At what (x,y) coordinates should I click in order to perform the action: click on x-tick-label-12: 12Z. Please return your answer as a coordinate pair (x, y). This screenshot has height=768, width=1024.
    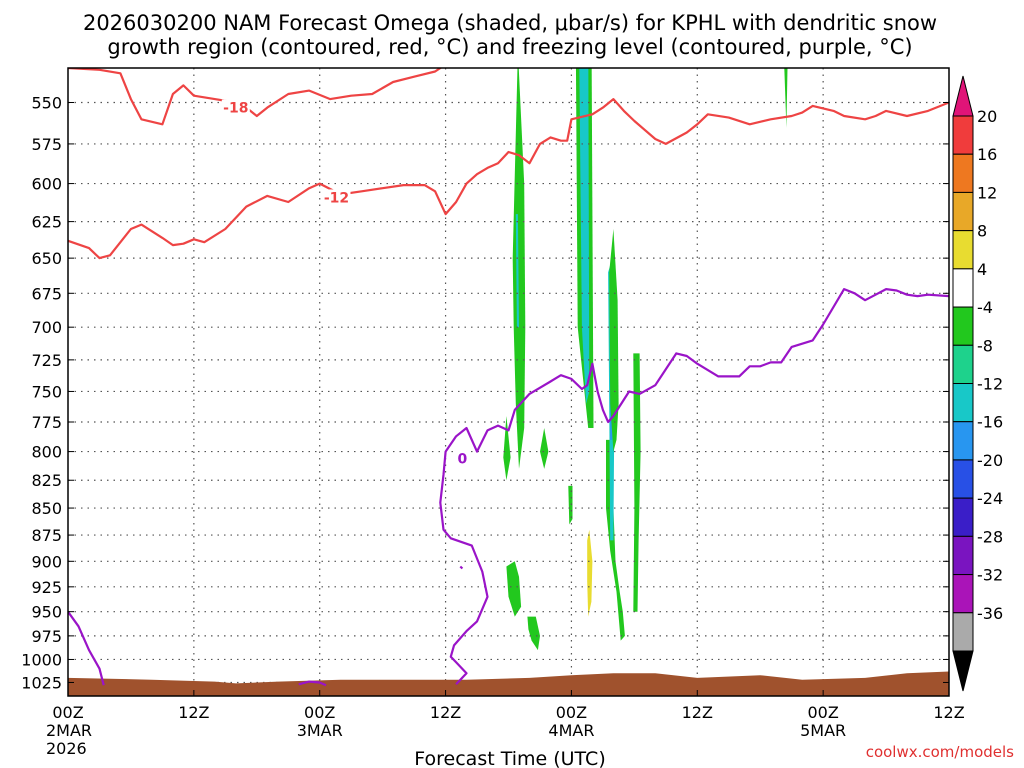
    Looking at the image, I should click on (193, 712).